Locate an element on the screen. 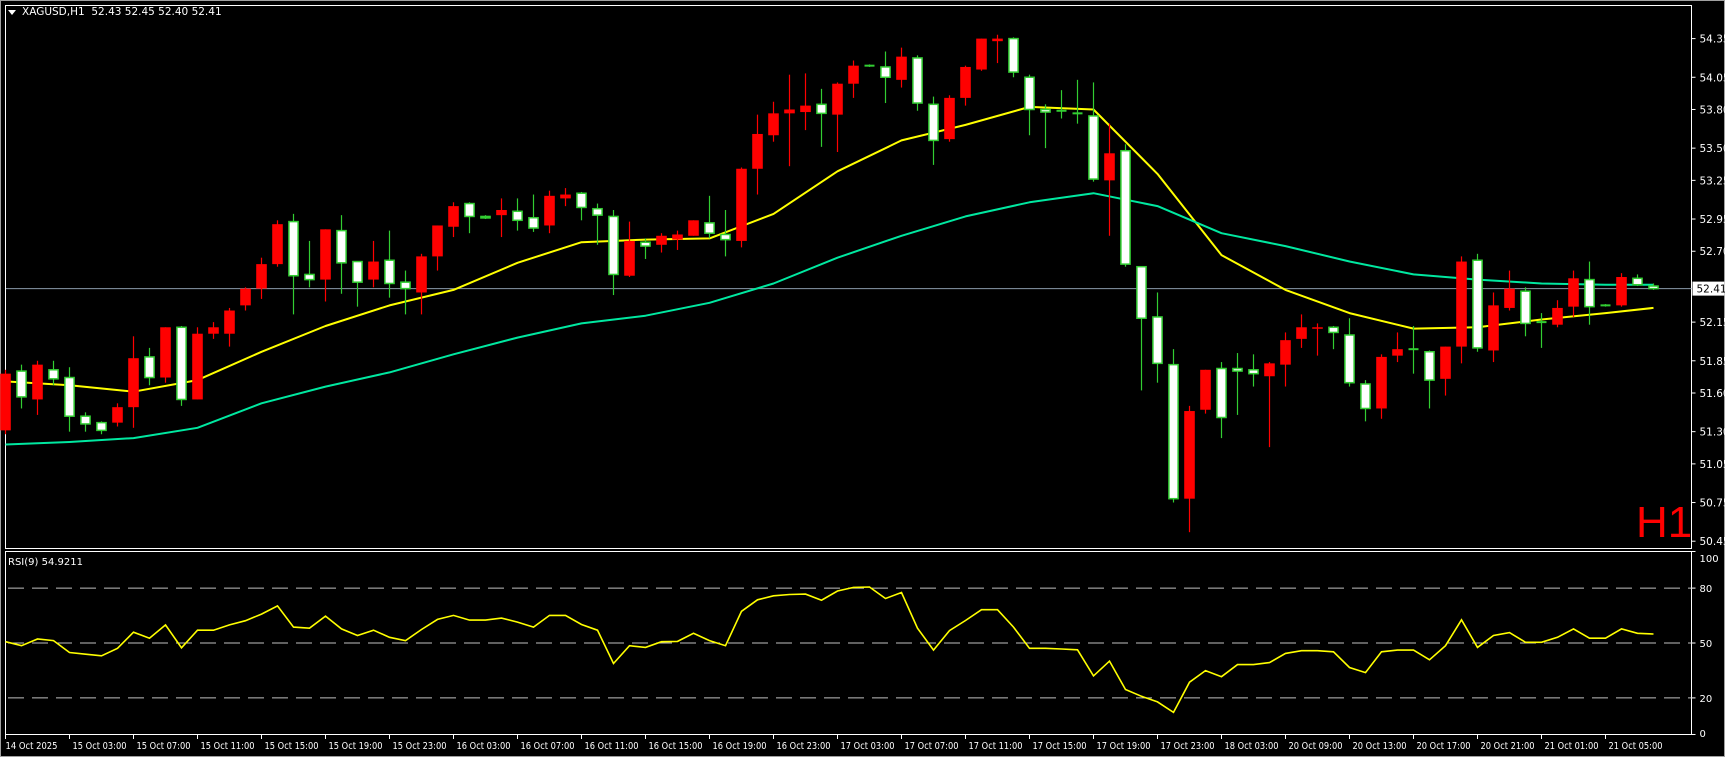 The width and height of the screenshot is (1725, 757). rsi-tick-label: 0 is located at coordinates (1703, 734).